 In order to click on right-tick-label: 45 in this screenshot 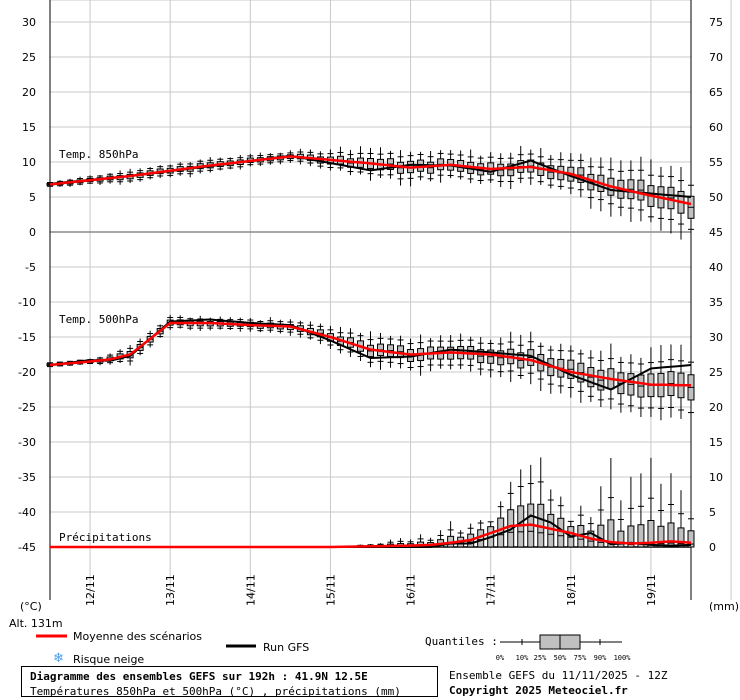, I will do `click(716, 232)`.